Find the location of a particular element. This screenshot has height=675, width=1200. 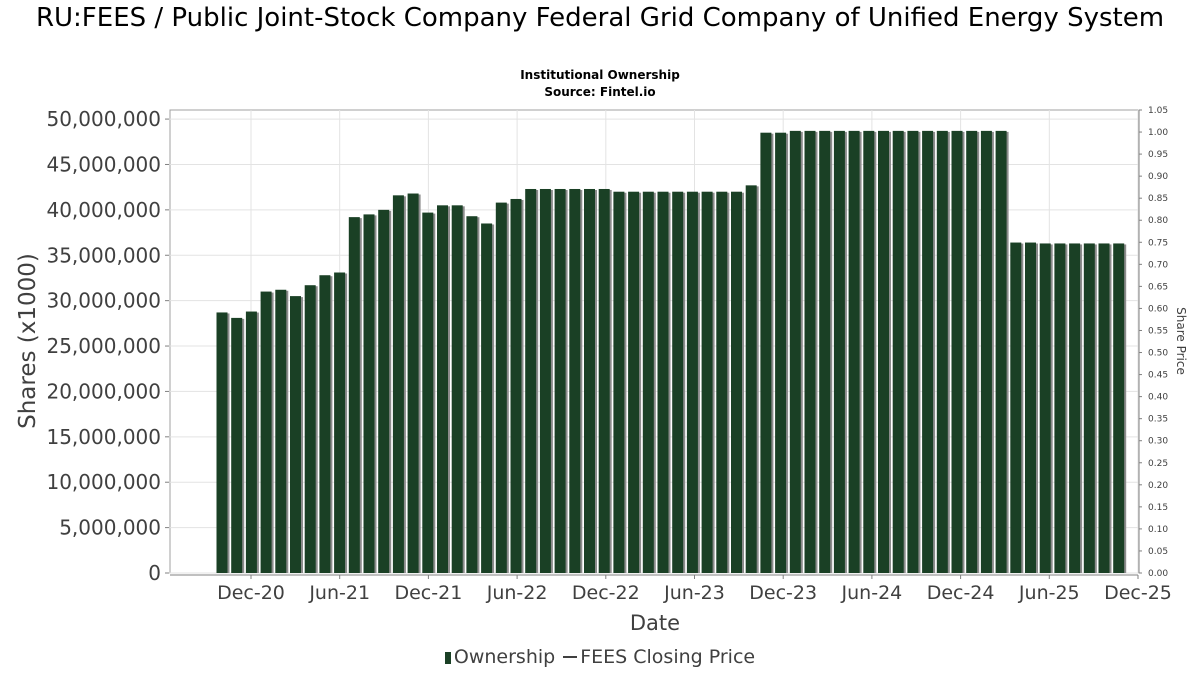

y2-tick-label: 0.90 is located at coordinates (1158, 177).